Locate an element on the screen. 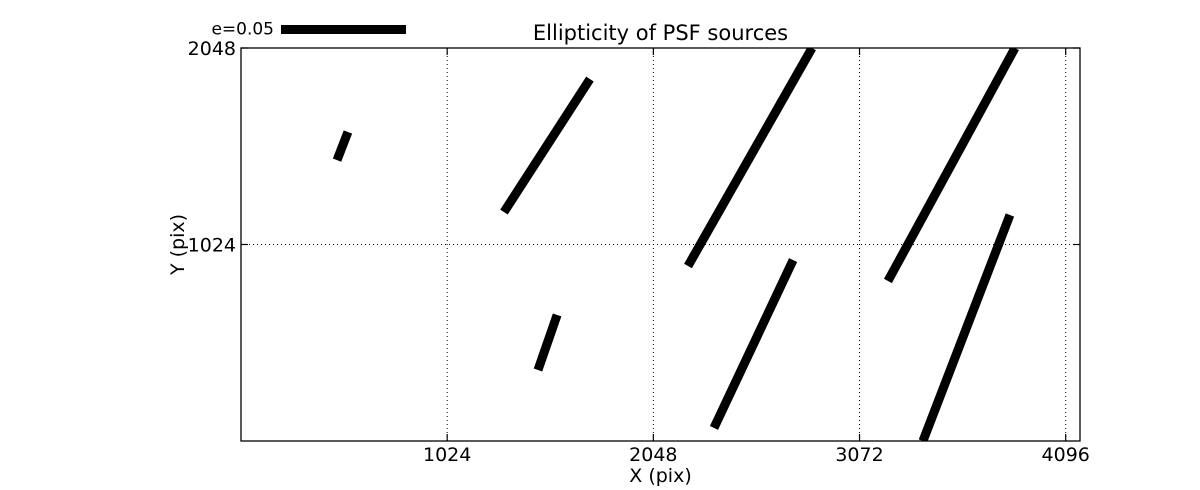 The height and width of the screenshot is (490, 1200). x-axis-label: X (pix) is located at coordinates (660, 476).